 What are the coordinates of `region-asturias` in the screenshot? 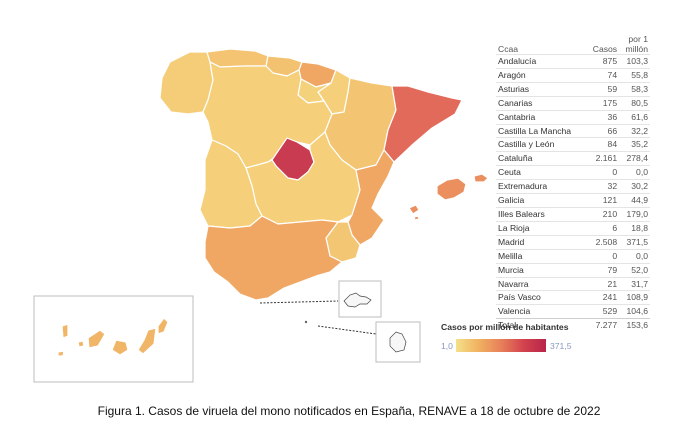 It's located at (237, 58).